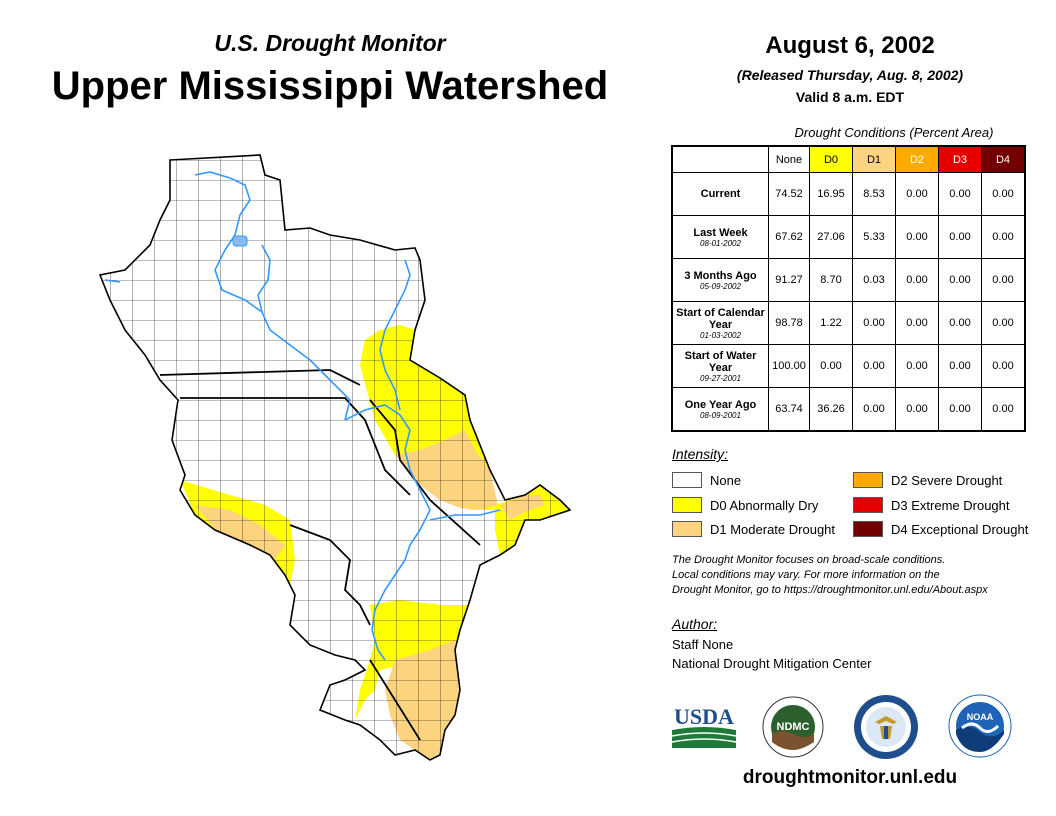 The height and width of the screenshot is (816, 1056). Describe the element at coordinates (720, 409) in the screenshot. I see `row-label: One Year Ago 08-09-2001` at that location.